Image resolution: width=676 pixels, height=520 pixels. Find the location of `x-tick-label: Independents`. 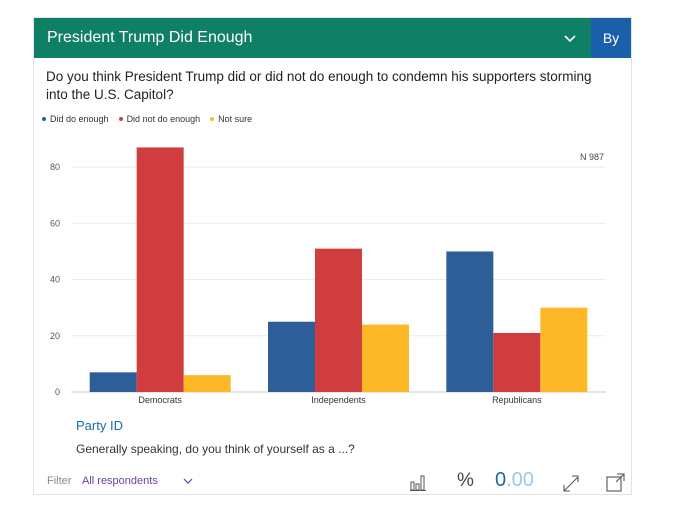

x-tick-label: Independents is located at coordinates (338, 400).